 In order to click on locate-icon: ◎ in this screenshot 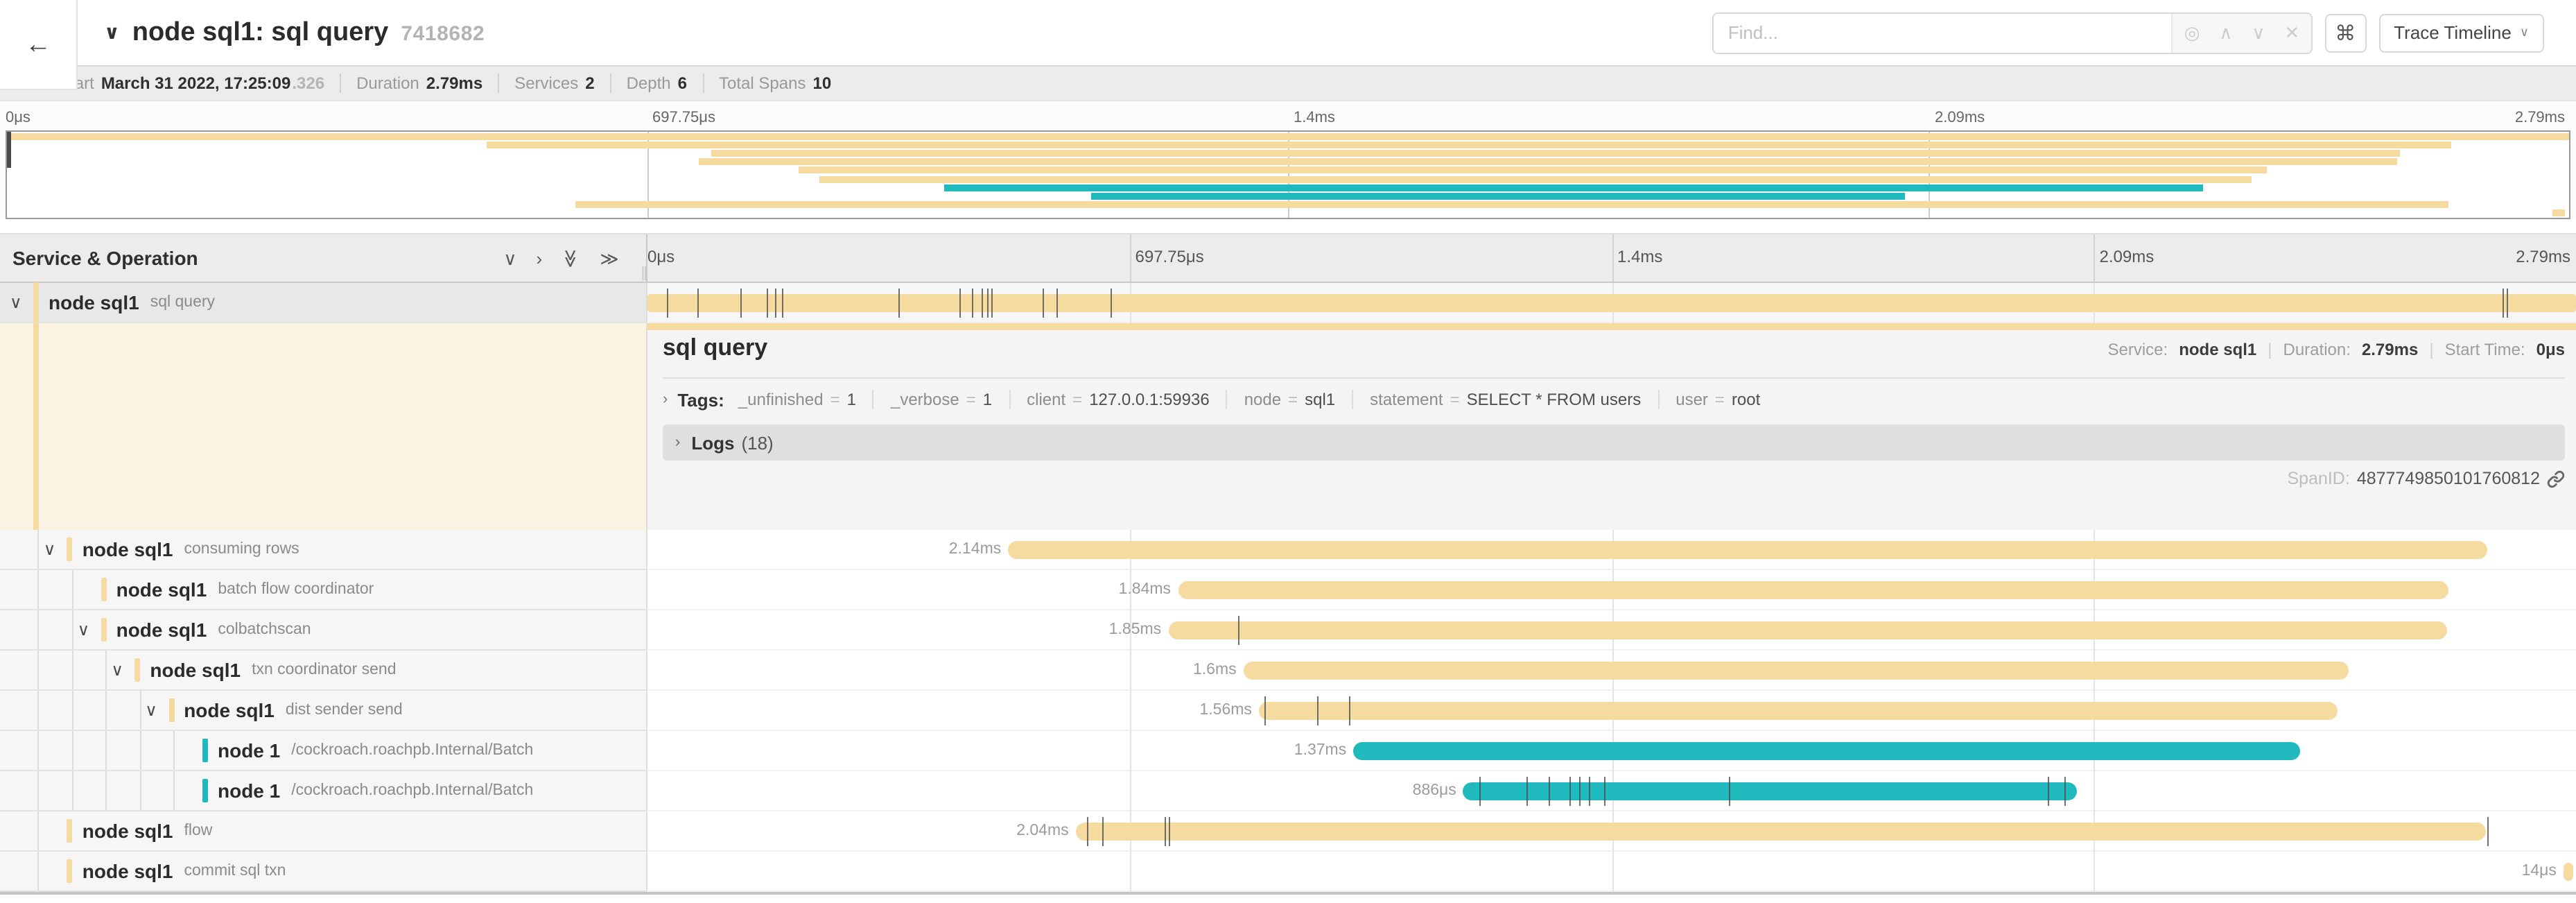, I will do `click(2192, 32)`.